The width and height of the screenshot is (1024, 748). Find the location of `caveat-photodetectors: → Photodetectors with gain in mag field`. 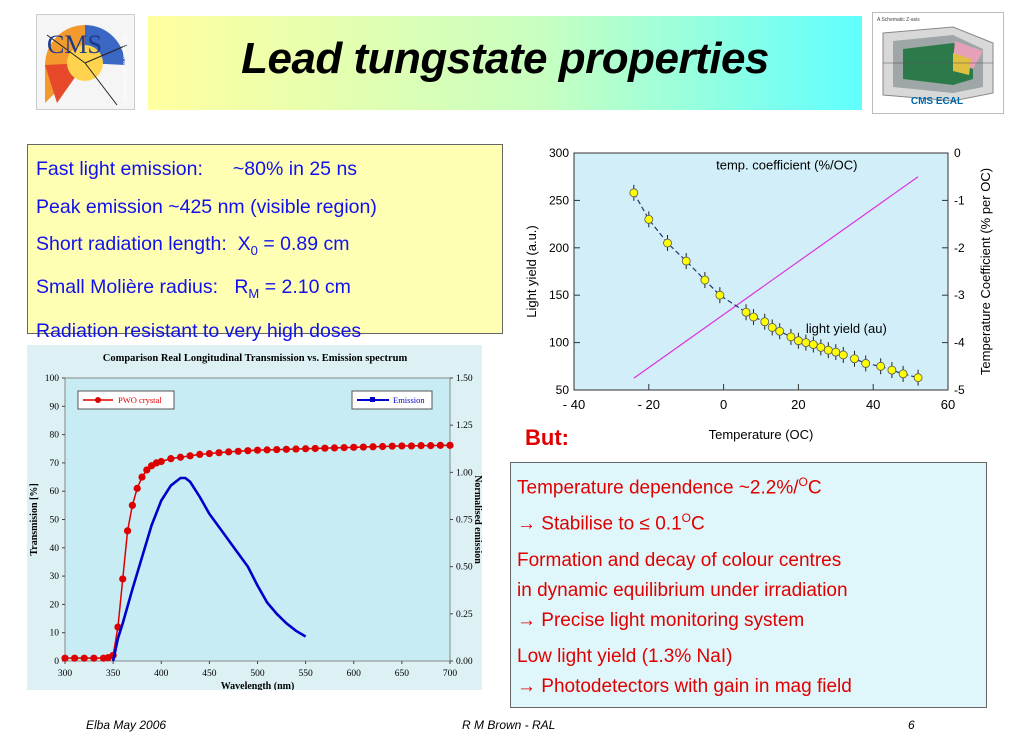

caveat-photodetectors: → Photodetectors with gain in mag field is located at coordinates (748, 687).